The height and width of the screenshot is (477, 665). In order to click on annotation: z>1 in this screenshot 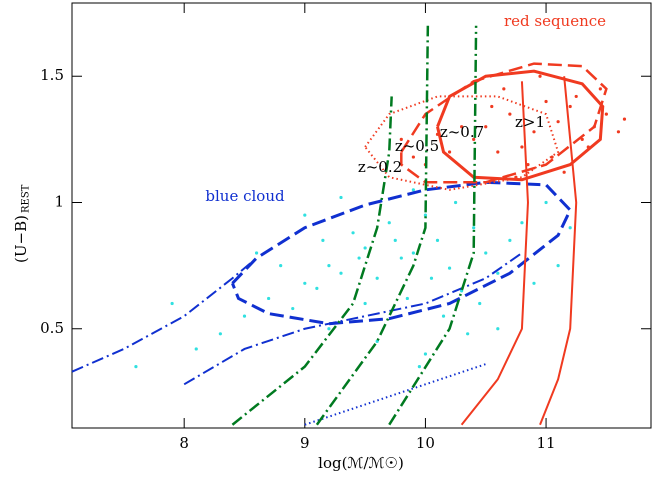, I will do `click(530, 122)`.